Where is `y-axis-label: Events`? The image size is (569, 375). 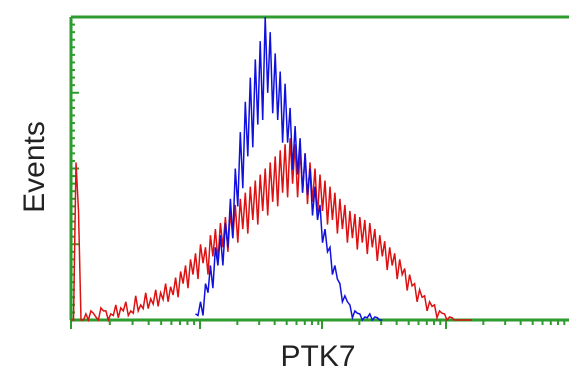
y-axis-label: Events is located at coordinates (34, 167).